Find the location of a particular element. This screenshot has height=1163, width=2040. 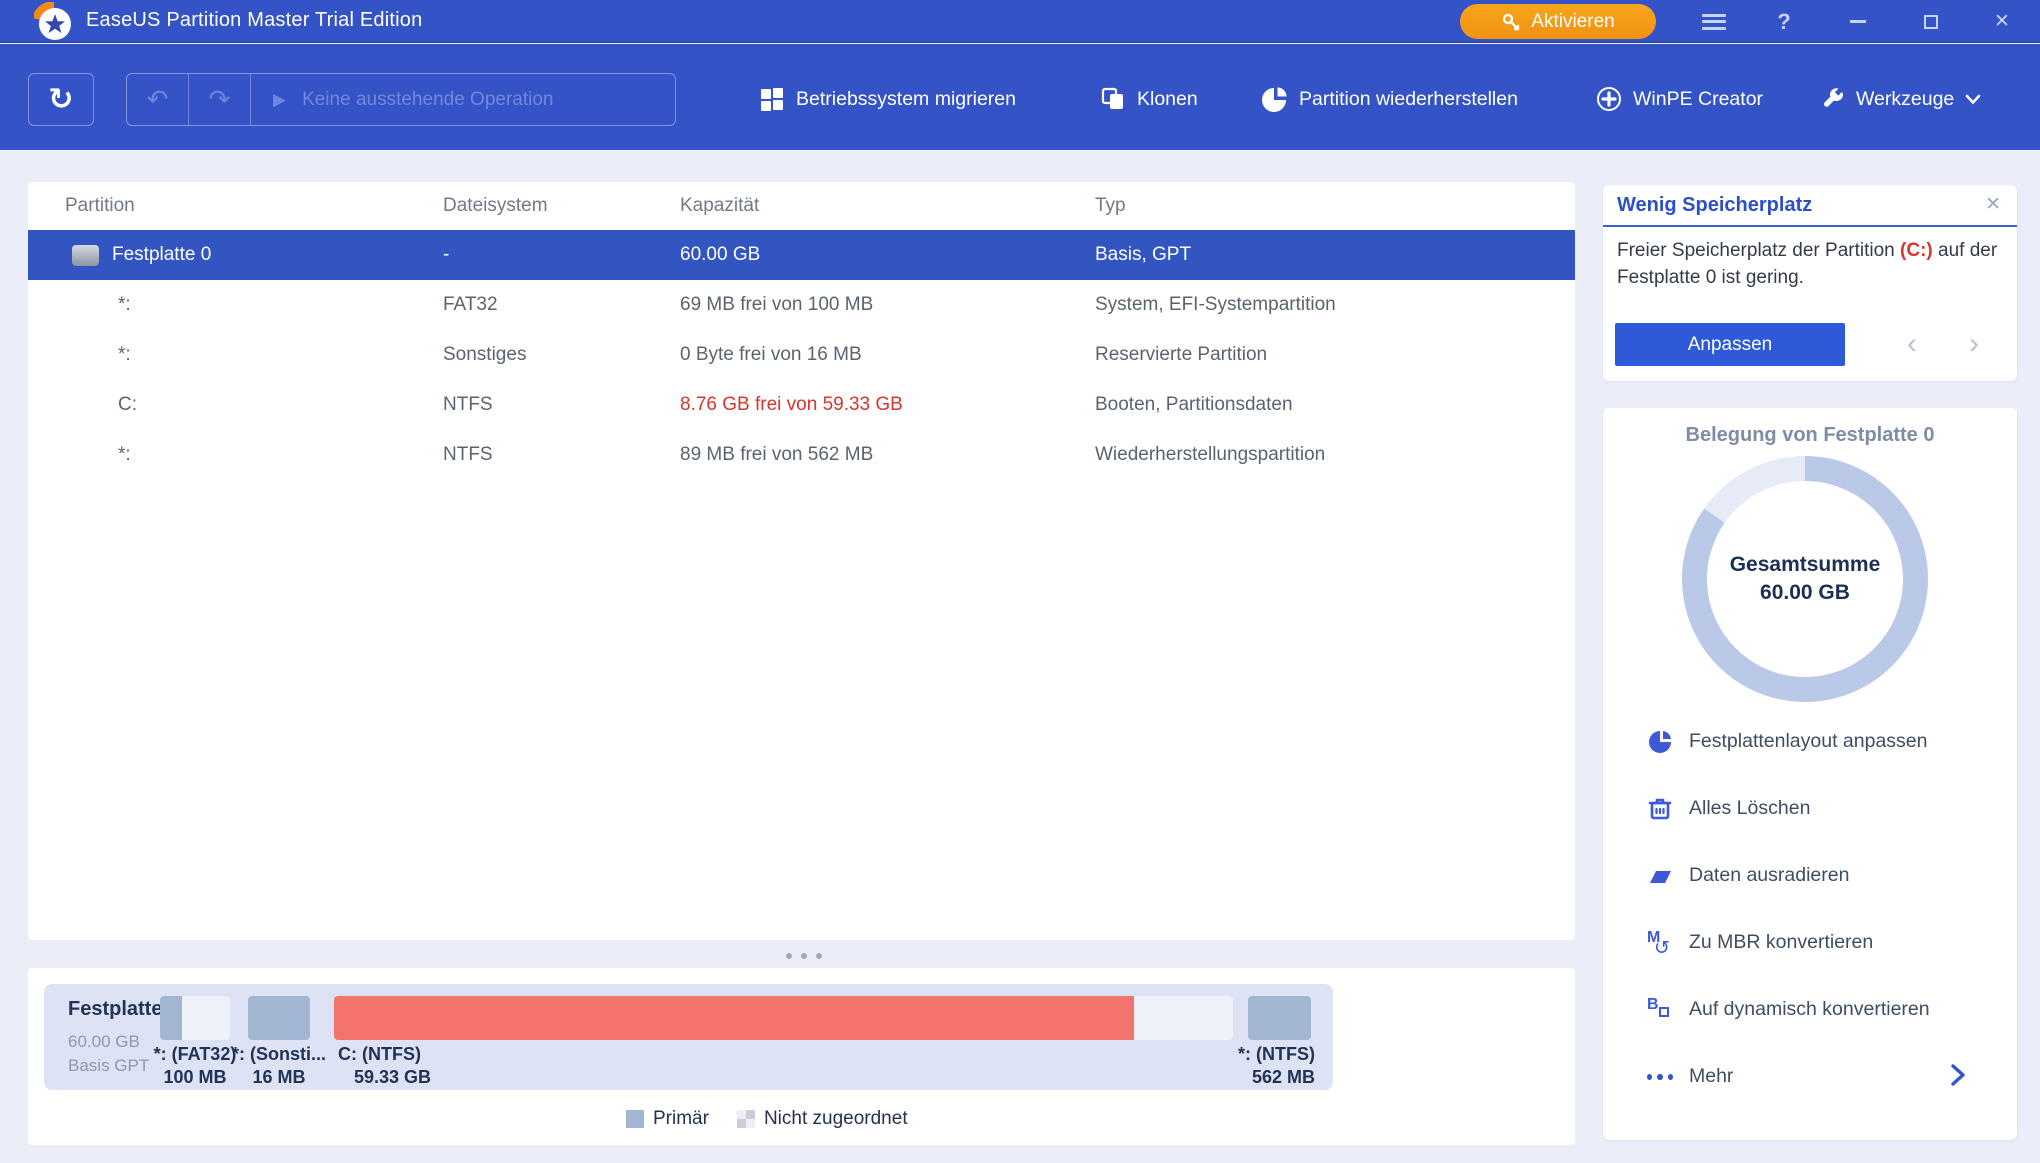

clone-label: Klonen is located at coordinates (1167, 98).